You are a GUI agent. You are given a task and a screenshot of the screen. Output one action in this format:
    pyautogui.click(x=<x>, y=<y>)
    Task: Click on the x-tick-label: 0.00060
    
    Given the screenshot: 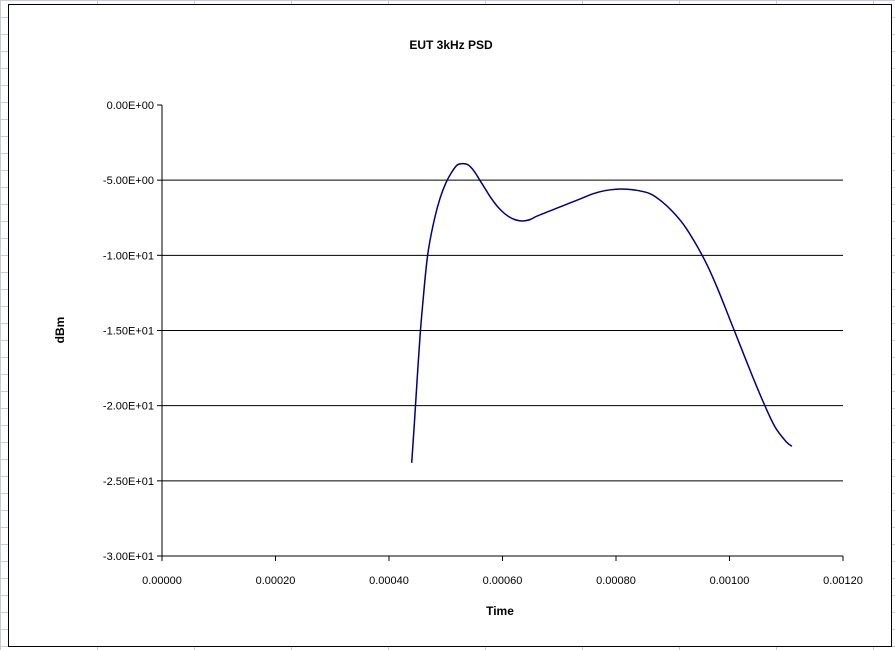 What is the action you would take?
    pyautogui.click(x=503, y=581)
    